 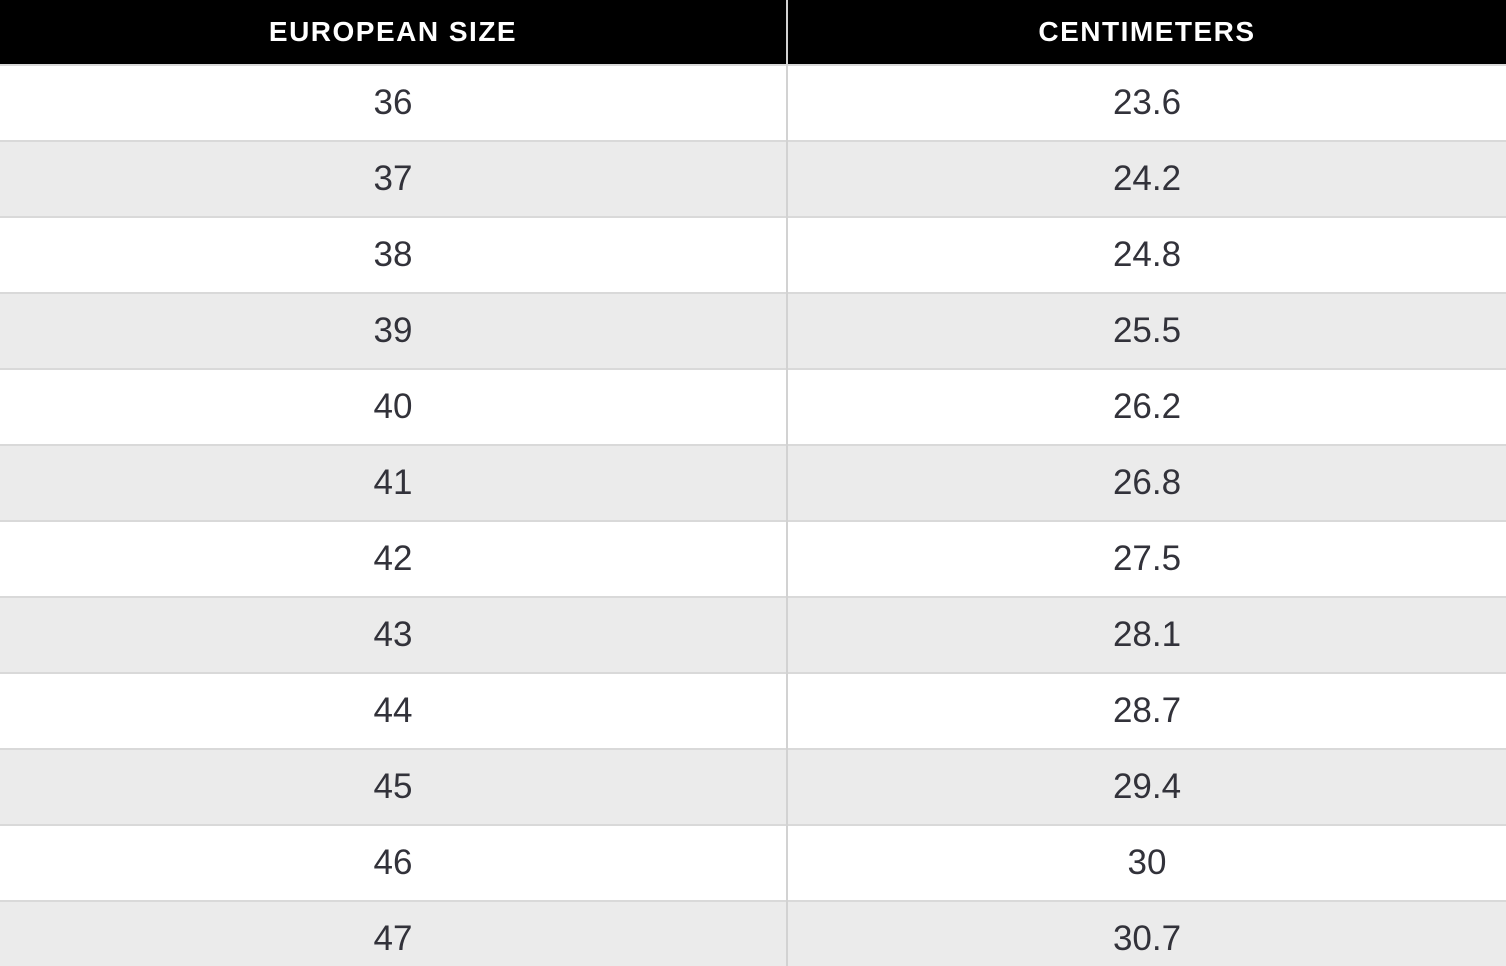 I want to click on table-row: 39 25.5, so click(x=753, y=330).